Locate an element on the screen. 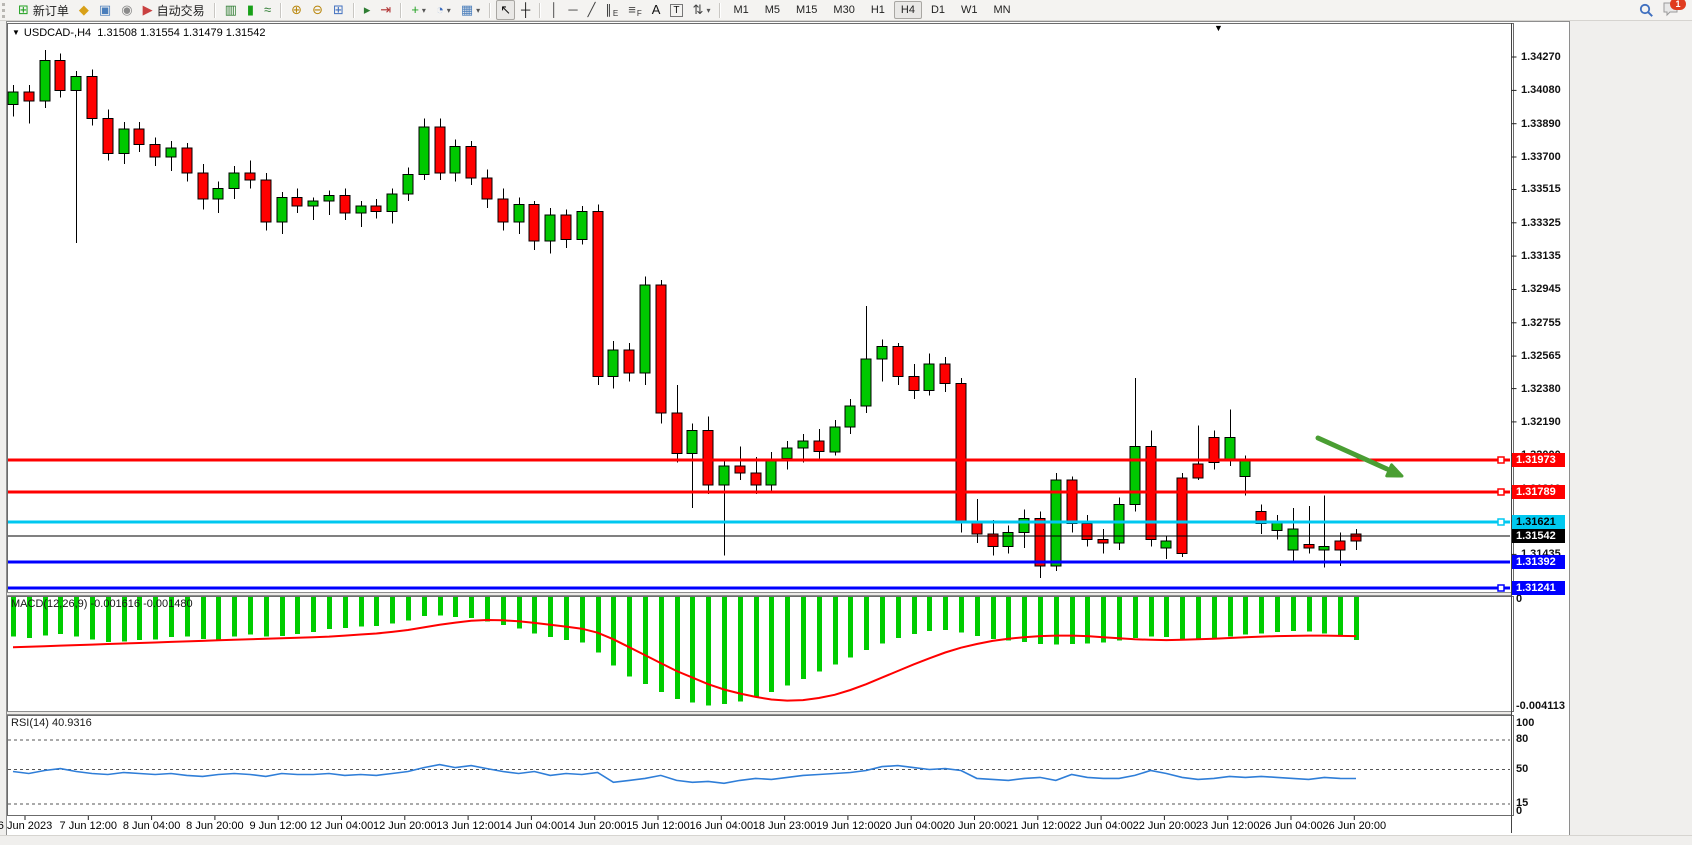 The height and width of the screenshot is (845, 1692). price-tick-label-1.32380: 1.32380 is located at coordinates (1541, 388).